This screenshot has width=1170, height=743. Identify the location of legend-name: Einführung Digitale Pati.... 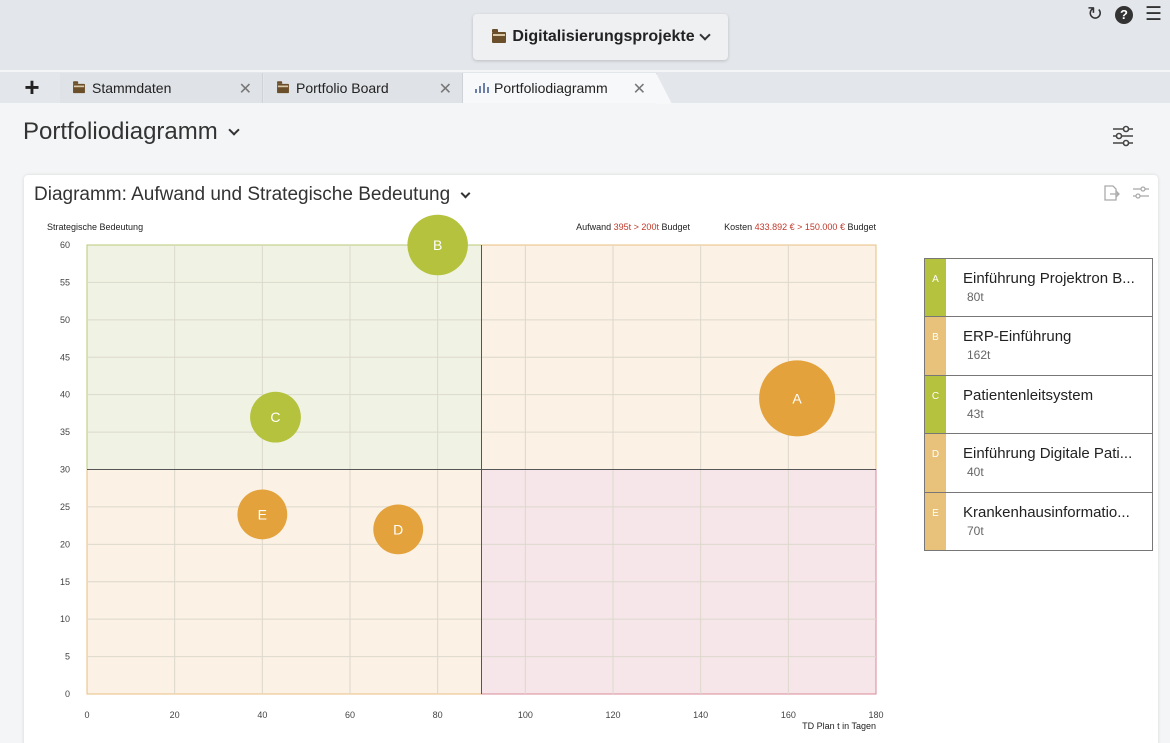
(1048, 454).